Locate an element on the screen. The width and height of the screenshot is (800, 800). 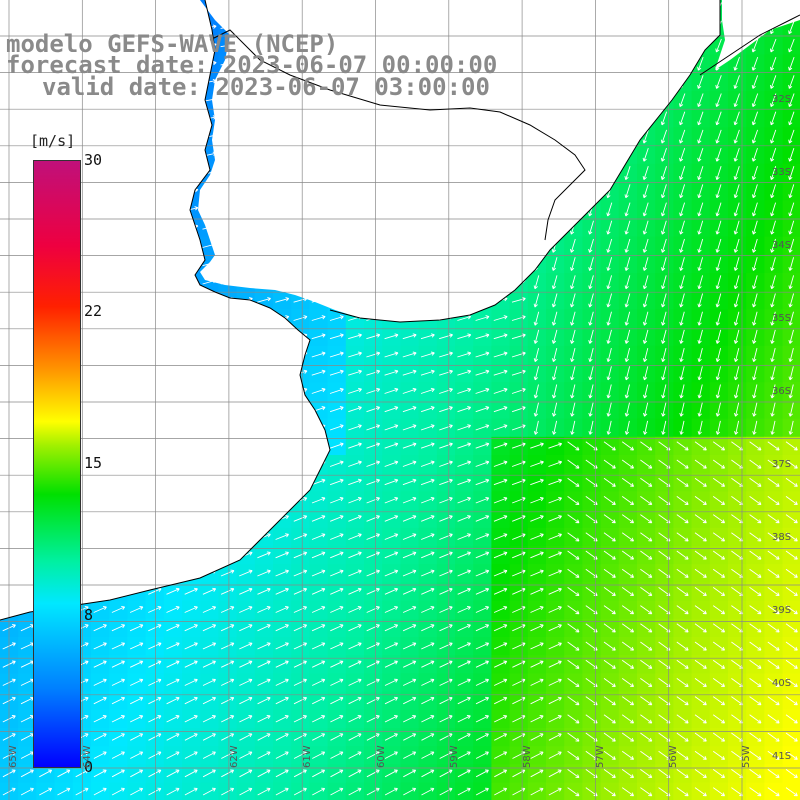
lon-label-55w: 55W is located at coordinates (746, 756).